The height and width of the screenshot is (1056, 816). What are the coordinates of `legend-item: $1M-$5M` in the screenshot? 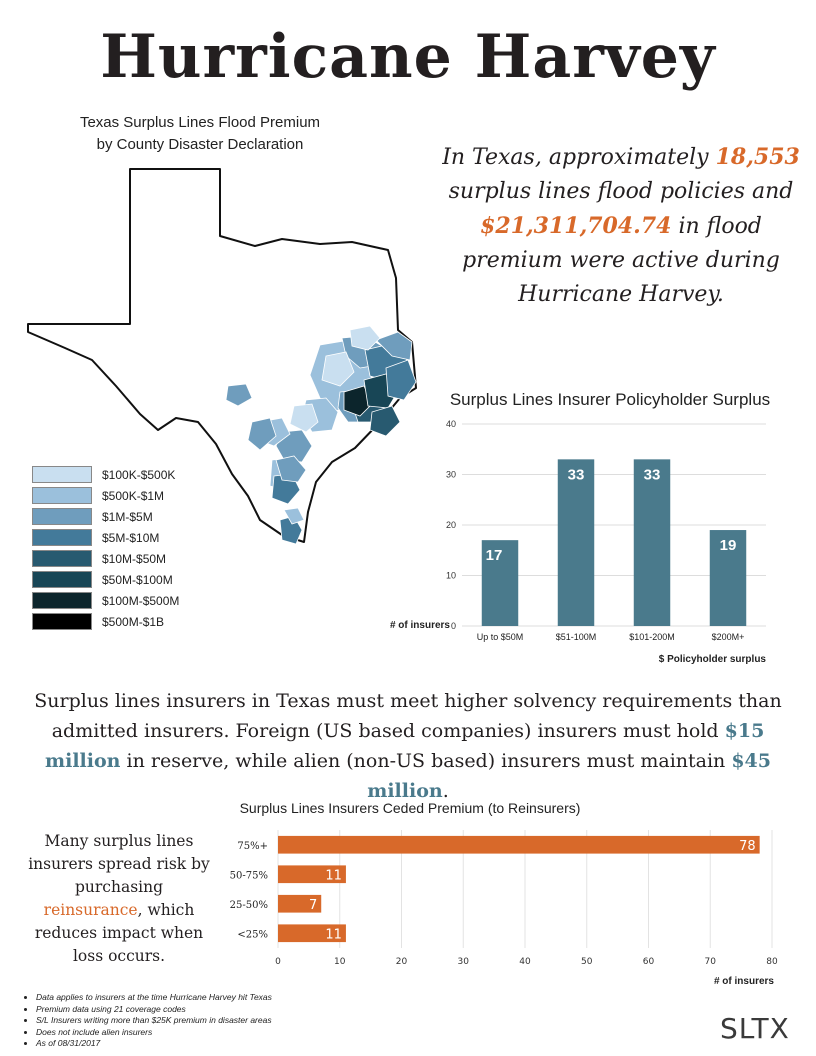 It's located at (132, 516).